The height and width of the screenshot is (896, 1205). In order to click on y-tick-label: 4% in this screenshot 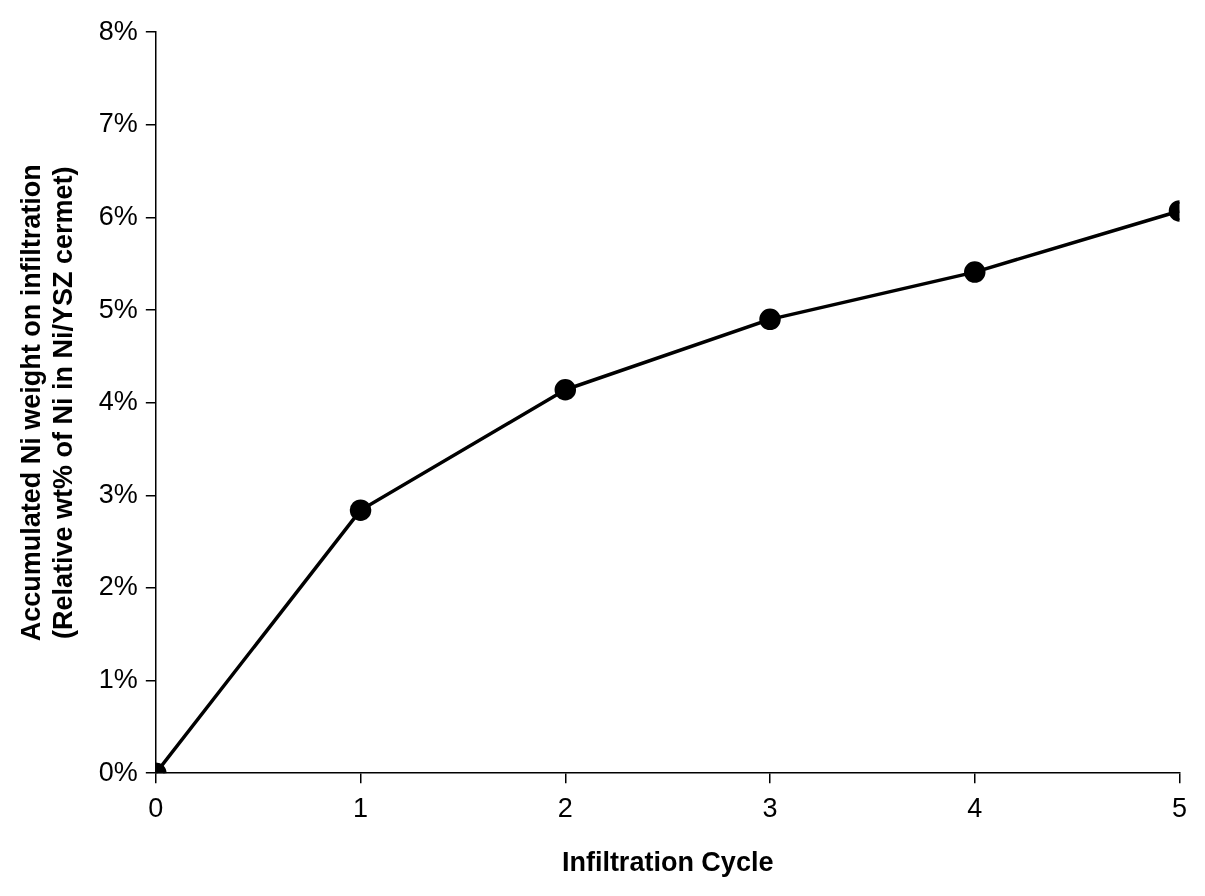, I will do `click(118, 401)`.